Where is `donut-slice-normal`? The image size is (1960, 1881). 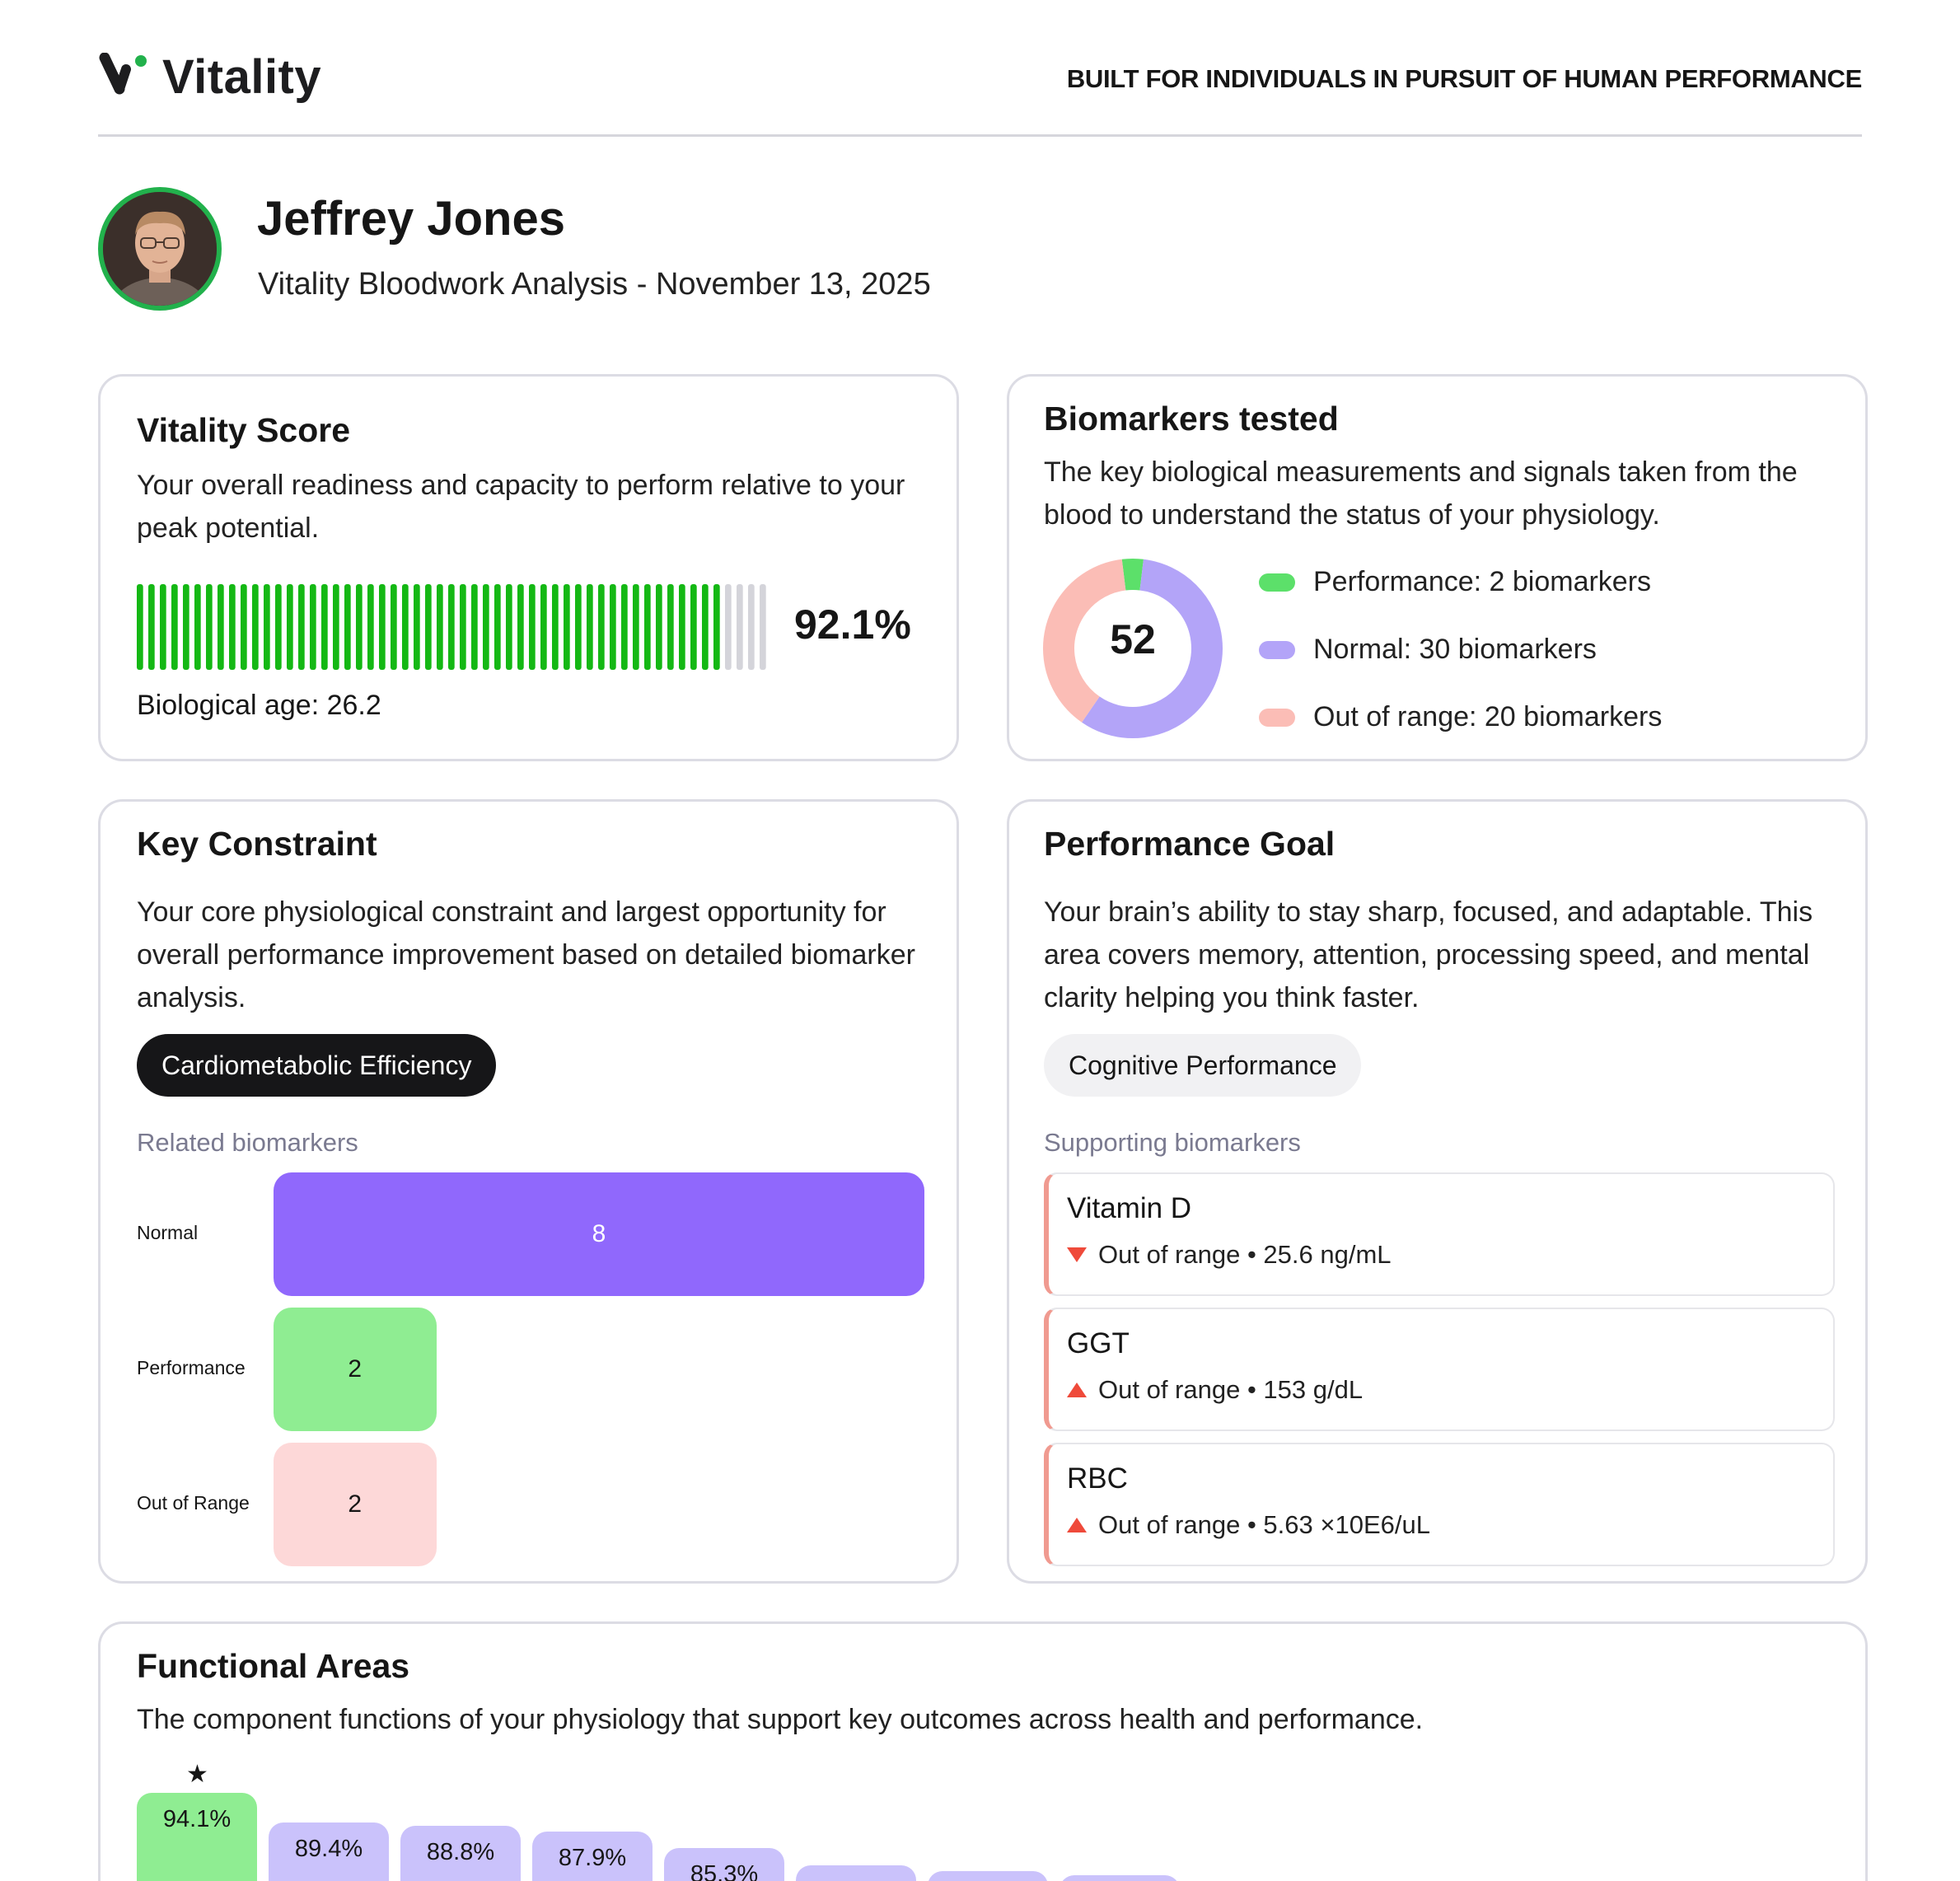
donut-slice-normal is located at coordinates (1133, 648).